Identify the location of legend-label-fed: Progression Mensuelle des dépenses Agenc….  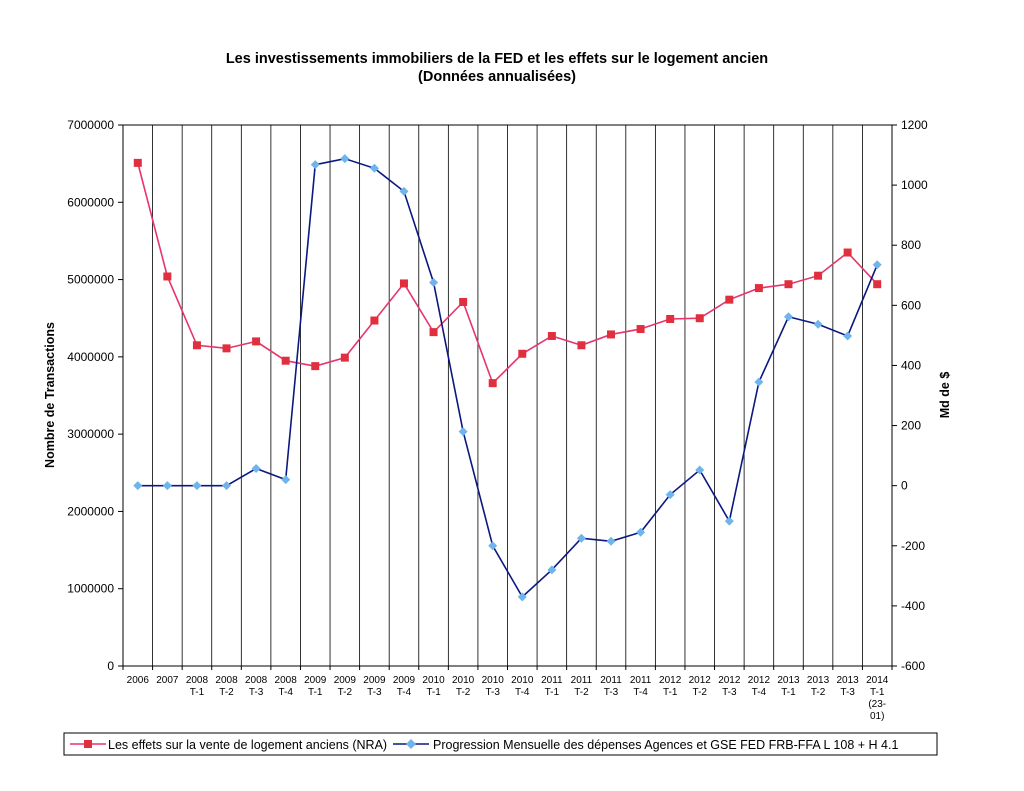
(665, 745).